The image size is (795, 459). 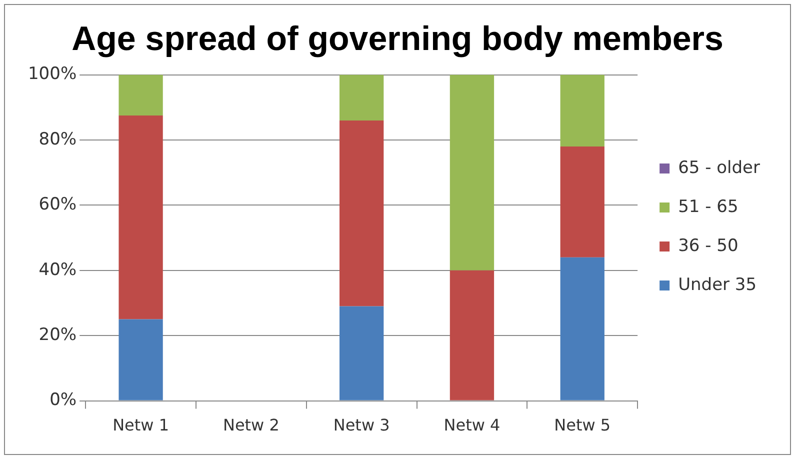 I want to click on legend-label: 51 - 65, so click(x=708, y=206).